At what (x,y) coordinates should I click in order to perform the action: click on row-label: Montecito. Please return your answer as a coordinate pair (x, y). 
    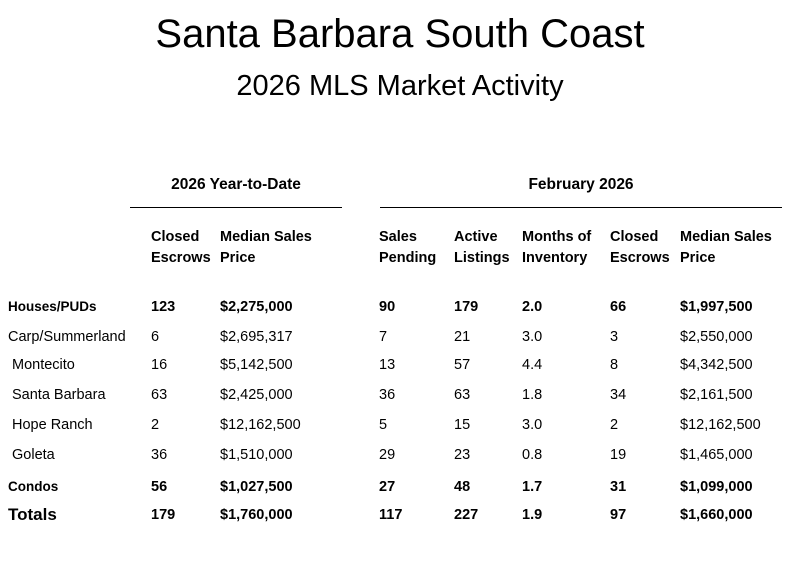
    Looking at the image, I should click on (43, 365).